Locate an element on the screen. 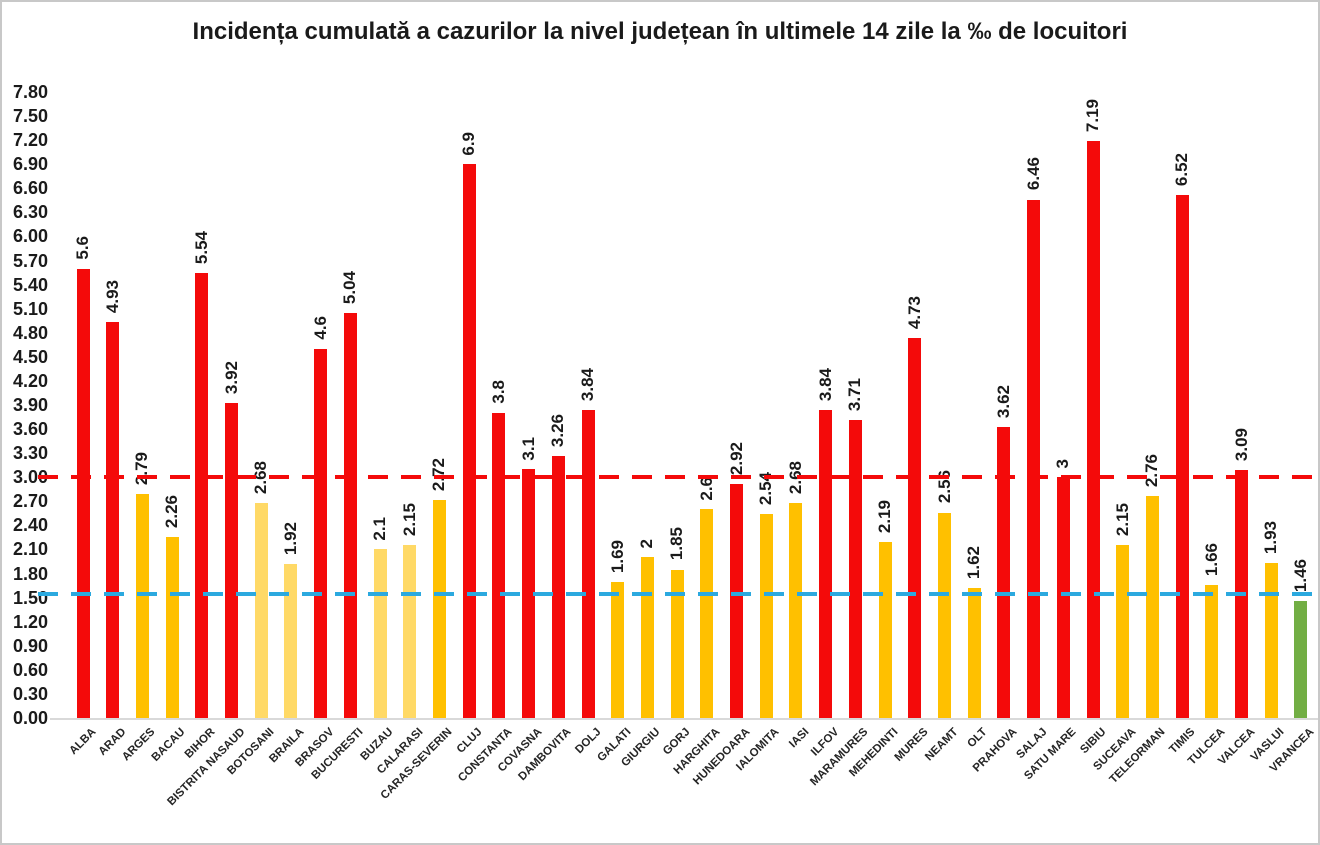 Image resolution: width=1320 pixels, height=845 pixels. refline-blue-threshold is located at coordinates (678, 593).